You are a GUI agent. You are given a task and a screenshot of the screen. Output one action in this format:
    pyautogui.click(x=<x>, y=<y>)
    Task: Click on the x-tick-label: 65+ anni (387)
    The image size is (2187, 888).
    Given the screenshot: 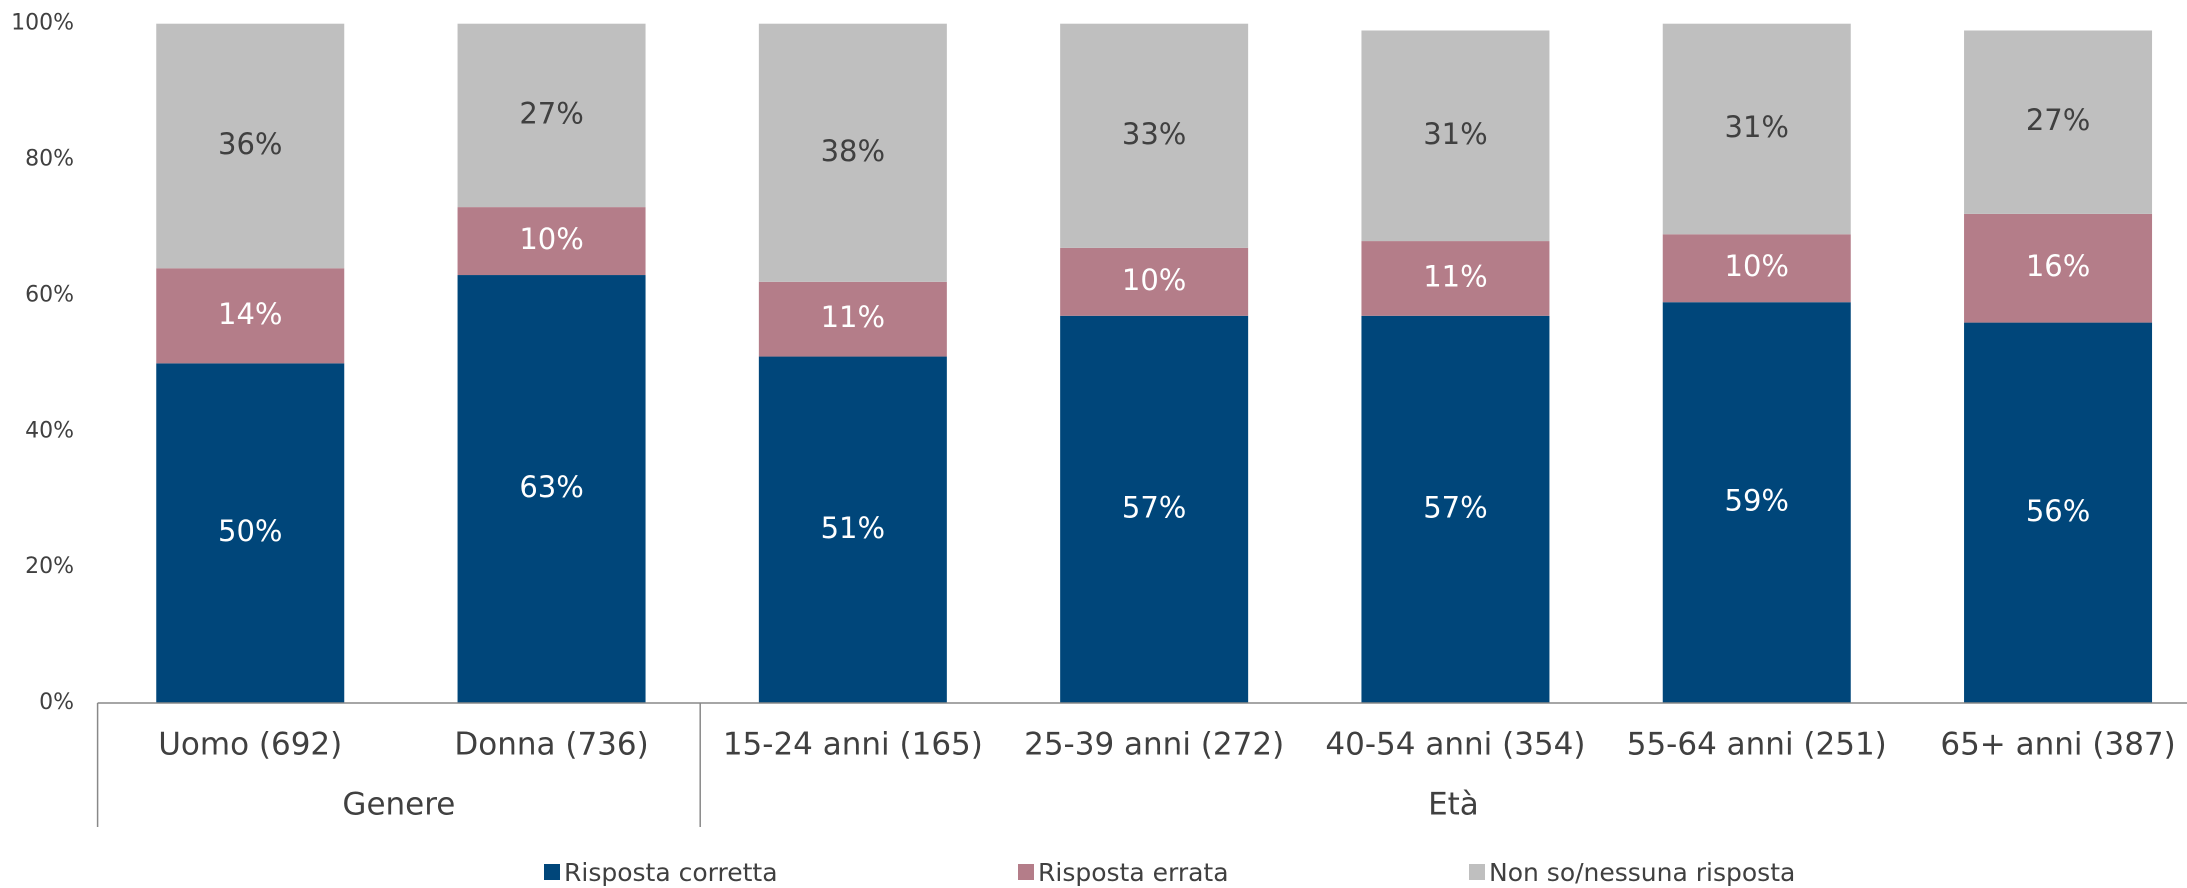 What is the action you would take?
    pyautogui.click(x=2057, y=745)
    